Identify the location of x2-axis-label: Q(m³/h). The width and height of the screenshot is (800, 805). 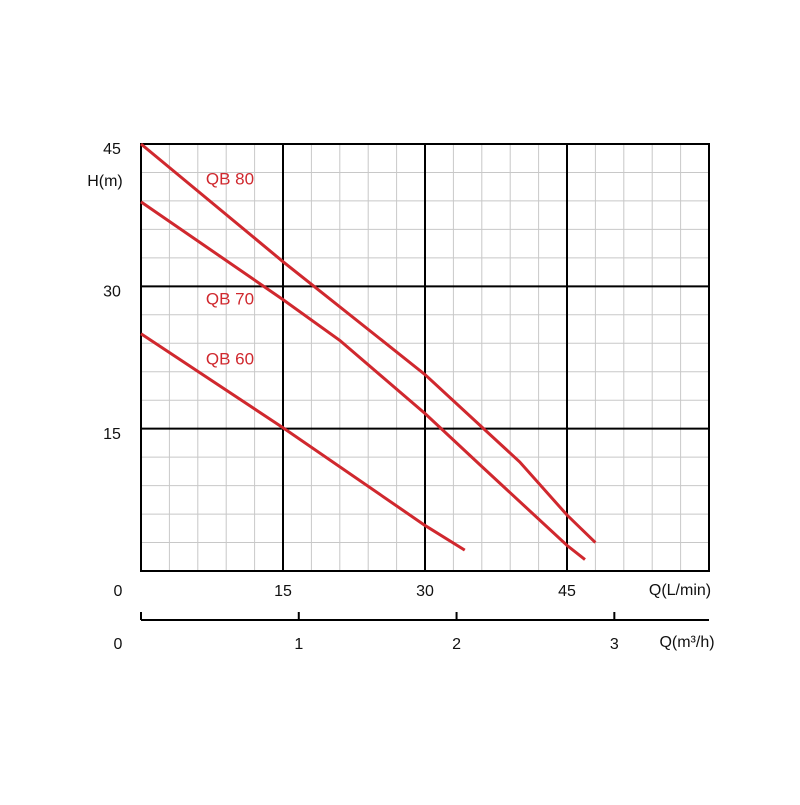
(686, 642).